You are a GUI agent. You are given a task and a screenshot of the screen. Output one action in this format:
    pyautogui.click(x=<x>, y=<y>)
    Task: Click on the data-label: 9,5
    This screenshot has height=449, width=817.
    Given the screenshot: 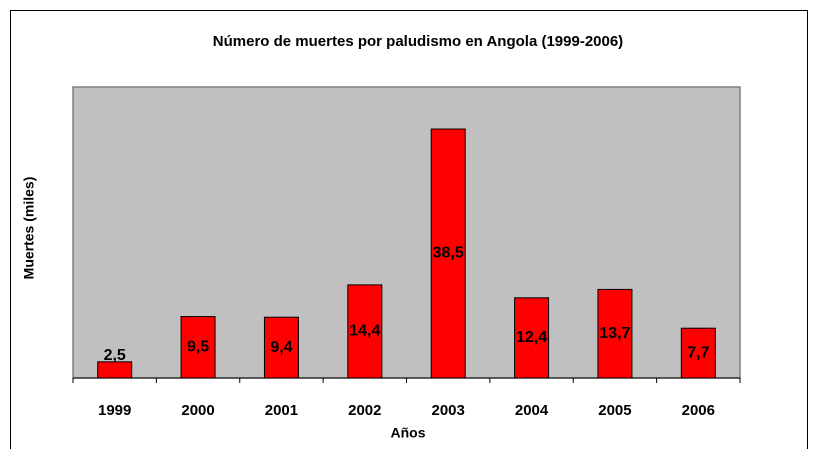 What is the action you would take?
    pyautogui.click(x=198, y=347)
    